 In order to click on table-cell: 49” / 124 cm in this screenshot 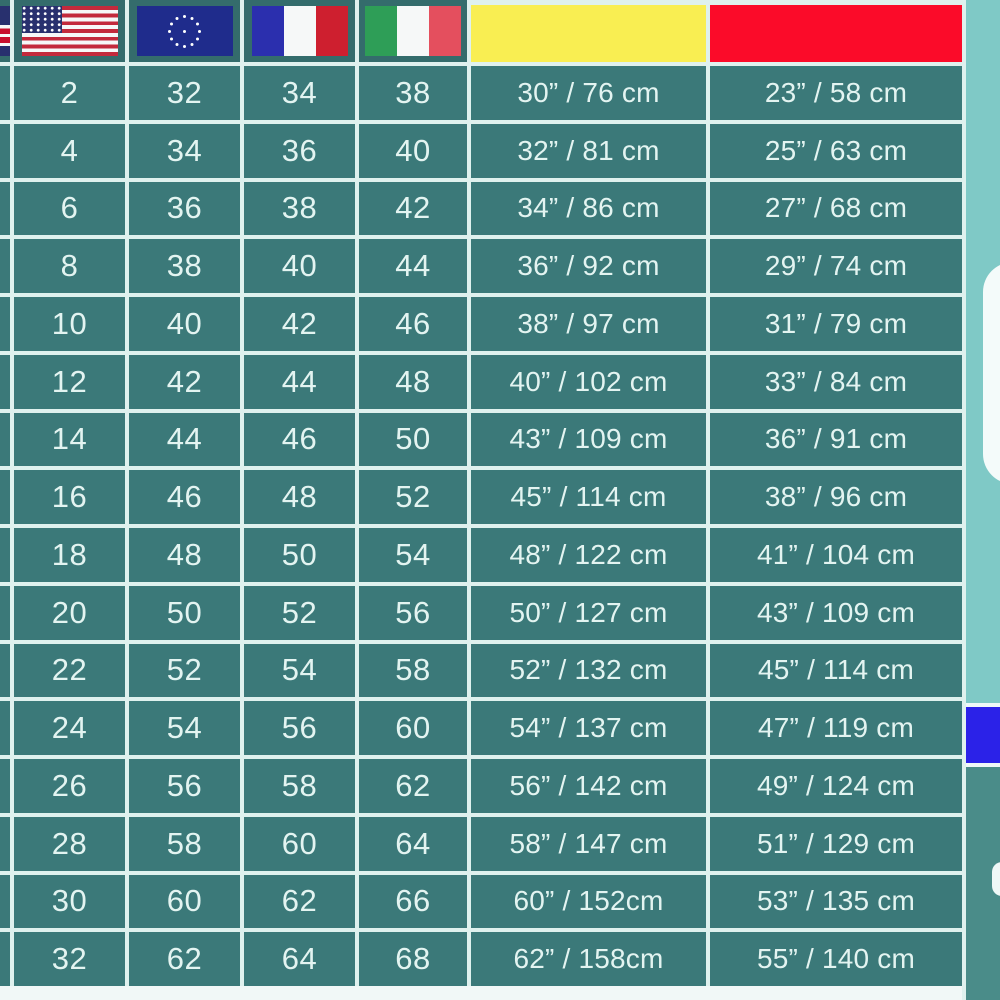, I will do `click(836, 786)`.